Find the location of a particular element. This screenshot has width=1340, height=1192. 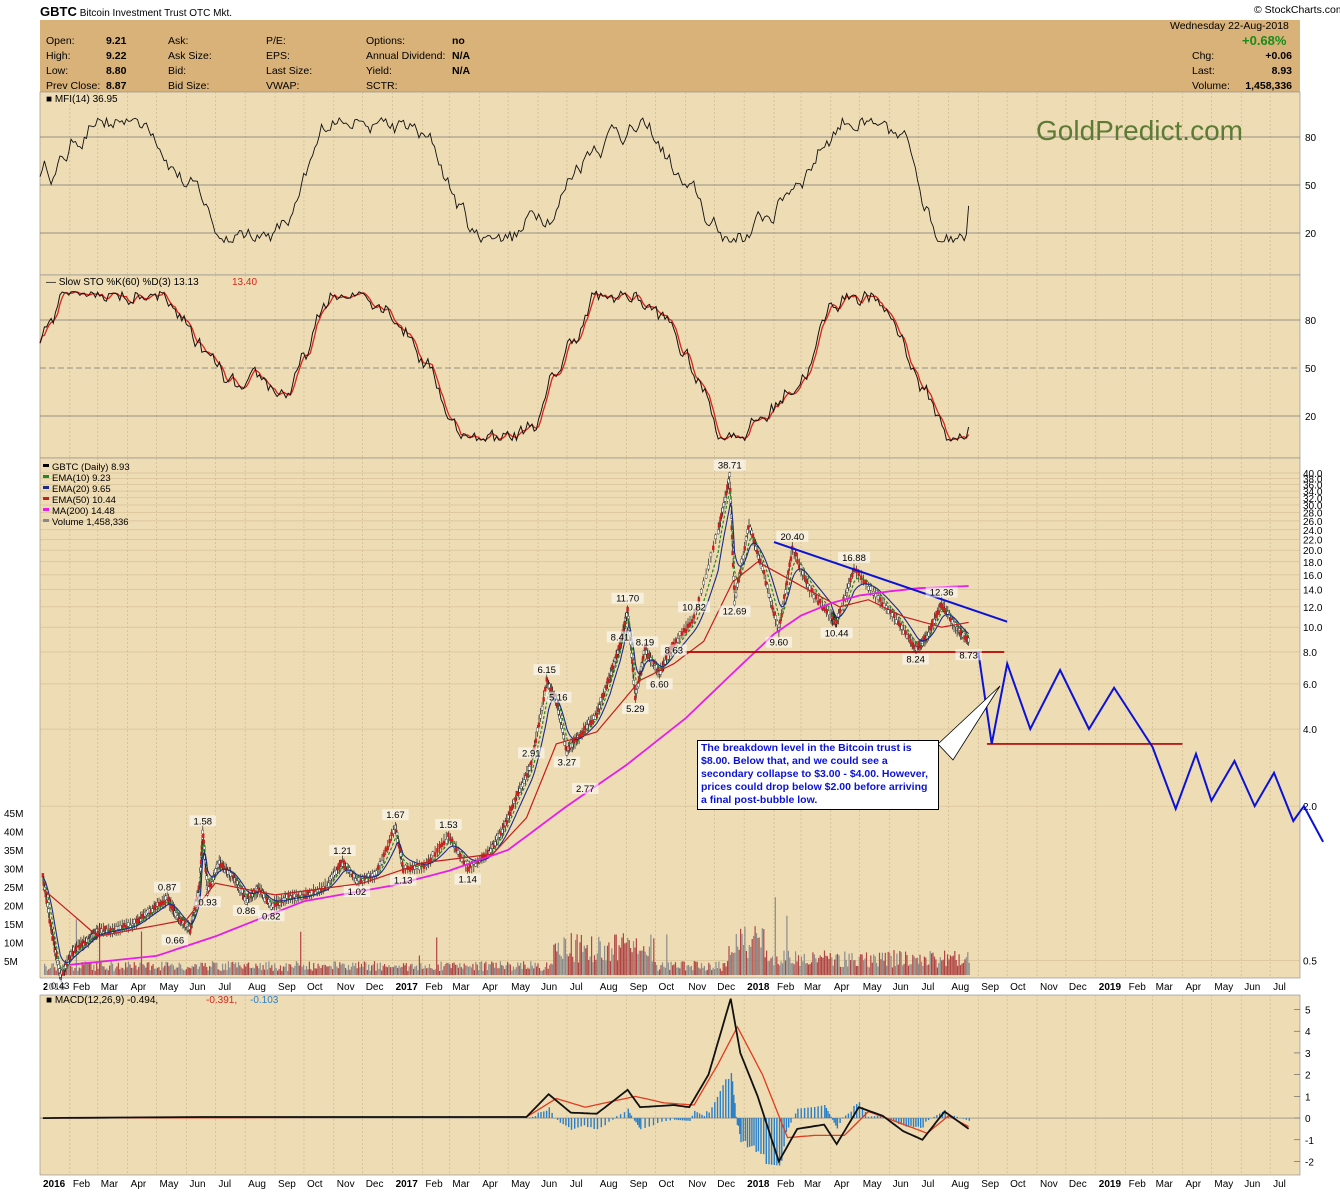

macd-y-tick: 2 is located at coordinates (1308, 1076).